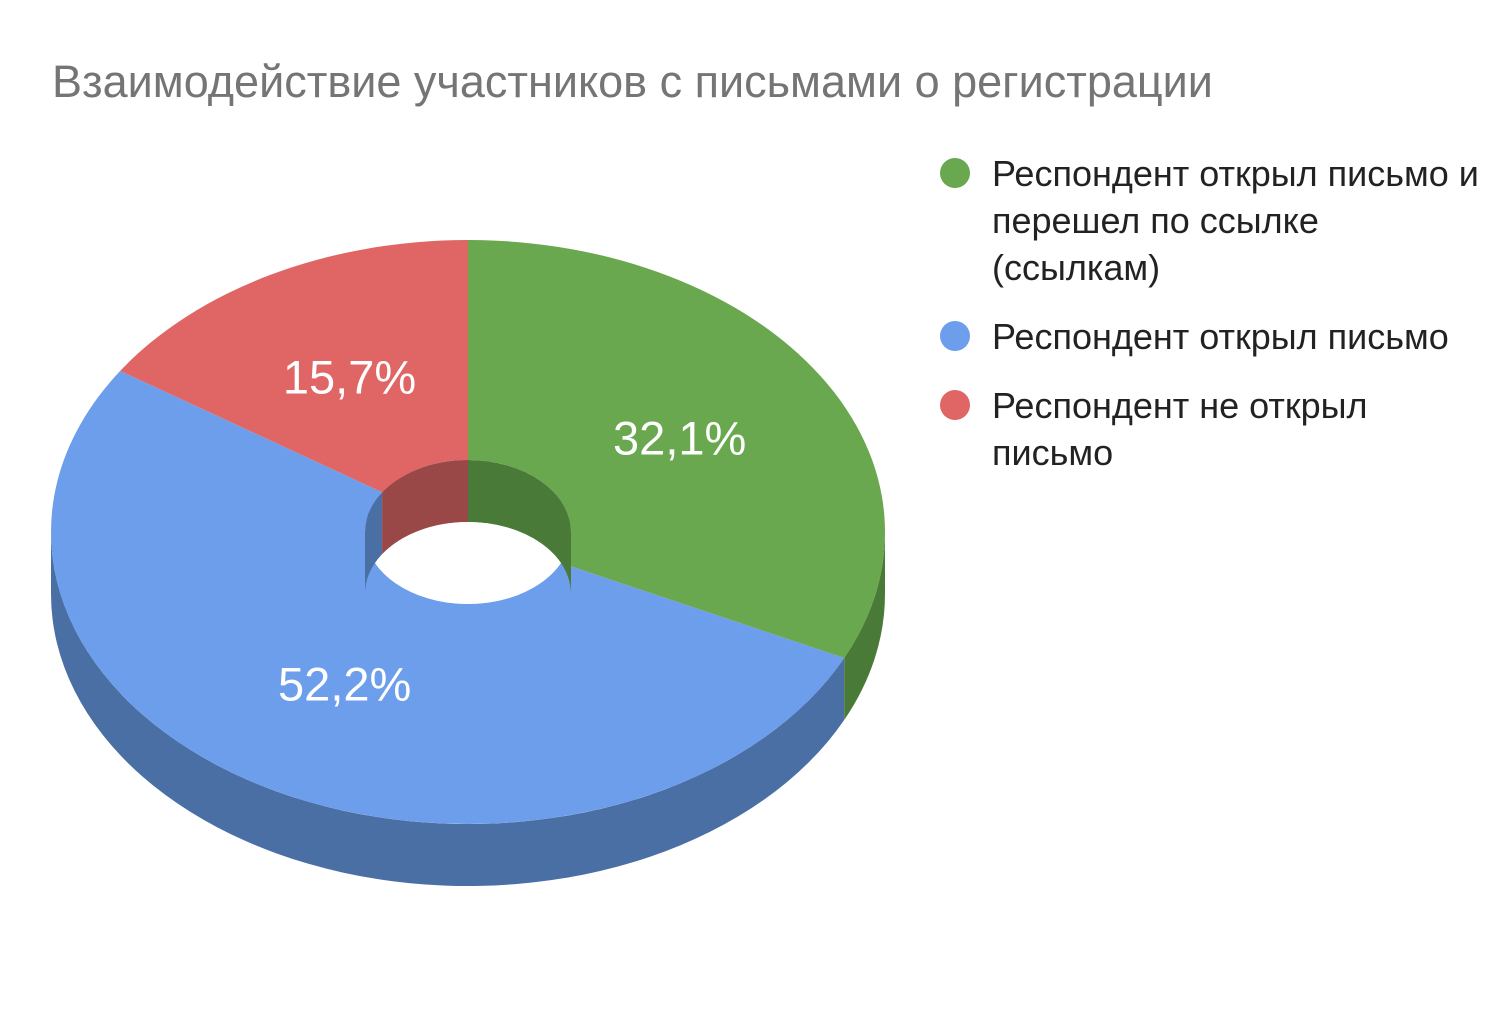  What do you see at coordinates (1180, 429) in the screenshot?
I see `legend-label: Респондент не открыл письмо` at bounding box center [1180, 429].